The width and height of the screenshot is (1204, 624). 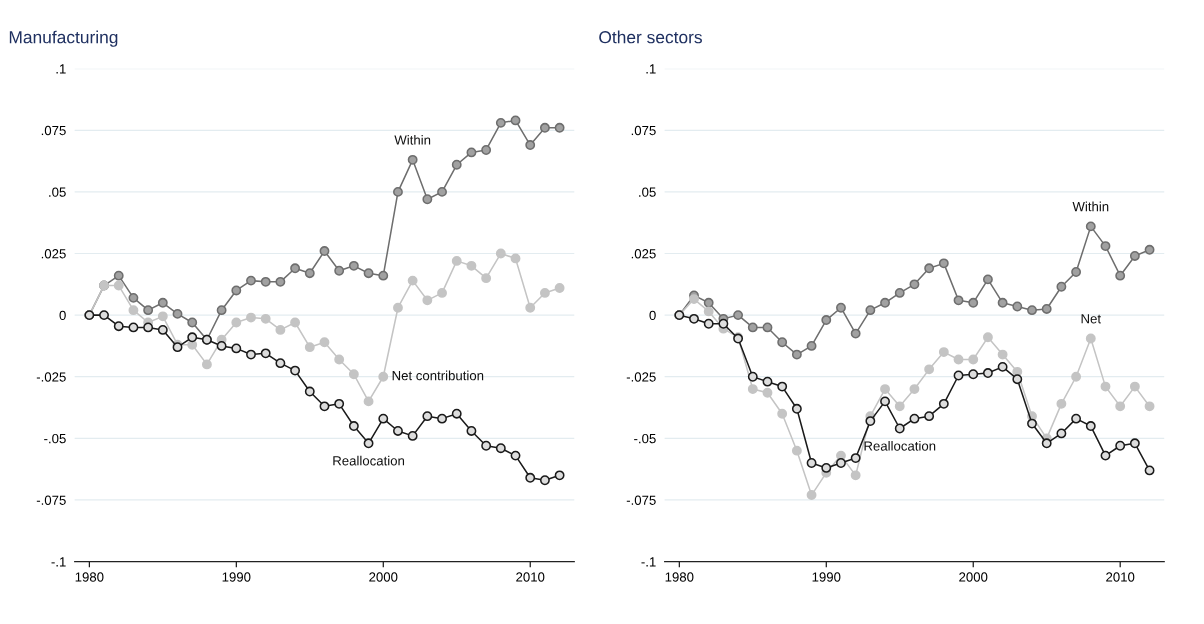 What do you see at coordinates (650, 37) in the screenshot?
I see `chart-title: Other sectors` at bounding box center [650, 37].